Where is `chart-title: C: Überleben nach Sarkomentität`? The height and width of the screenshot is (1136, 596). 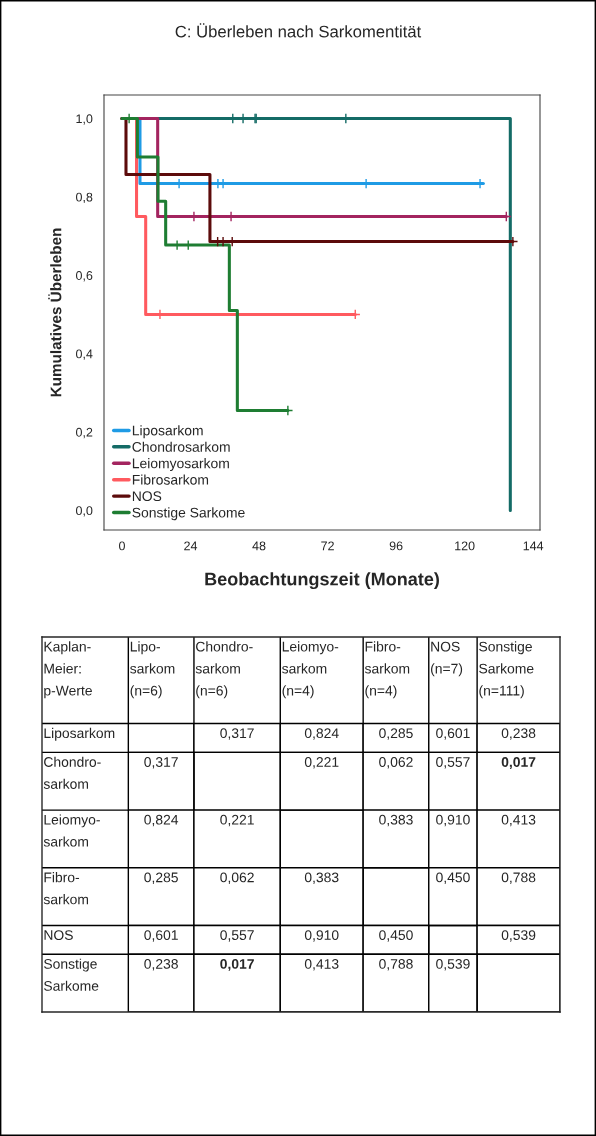 chart-title: C: Überleben nach Sarkomentität is located at coordinates (298, 30).